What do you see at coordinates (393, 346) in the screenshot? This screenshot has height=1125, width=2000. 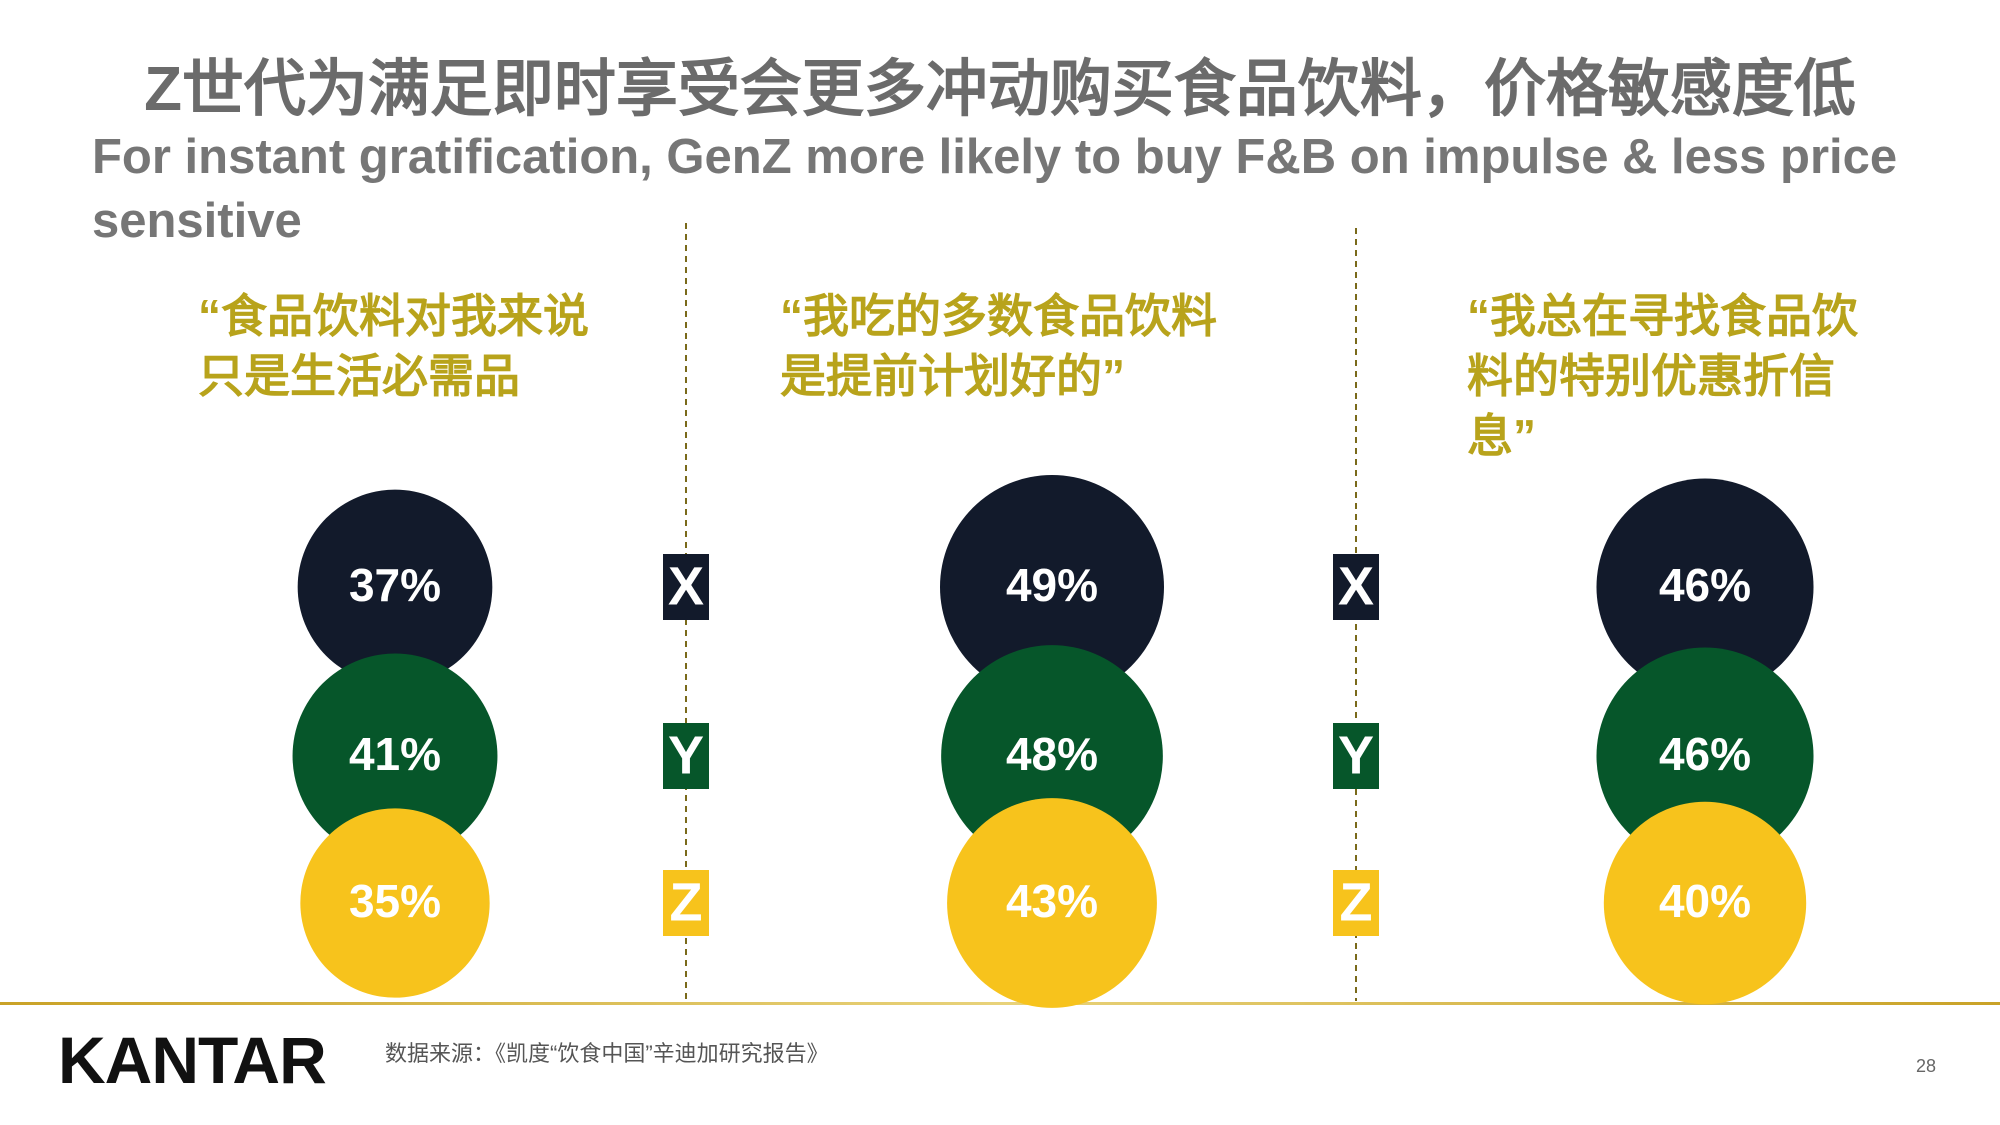 I see `quote: “食品饮料对我来说只是生活必需品` at bounding box center [393, 346].